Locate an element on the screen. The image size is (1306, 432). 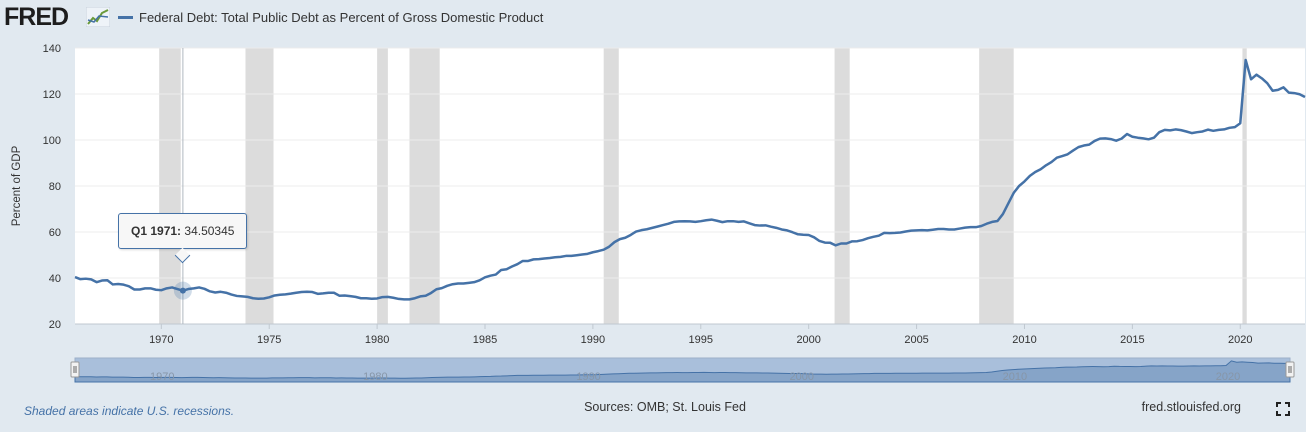
navigator-tick-label: 1990 is located at coordinates (588, 377).